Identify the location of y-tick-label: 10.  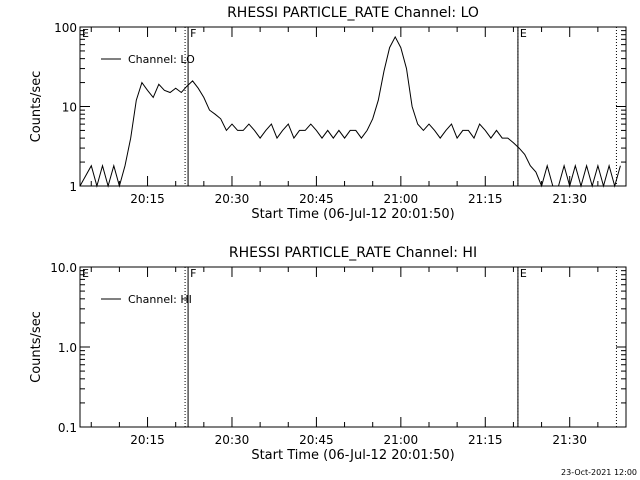
(69, 108).